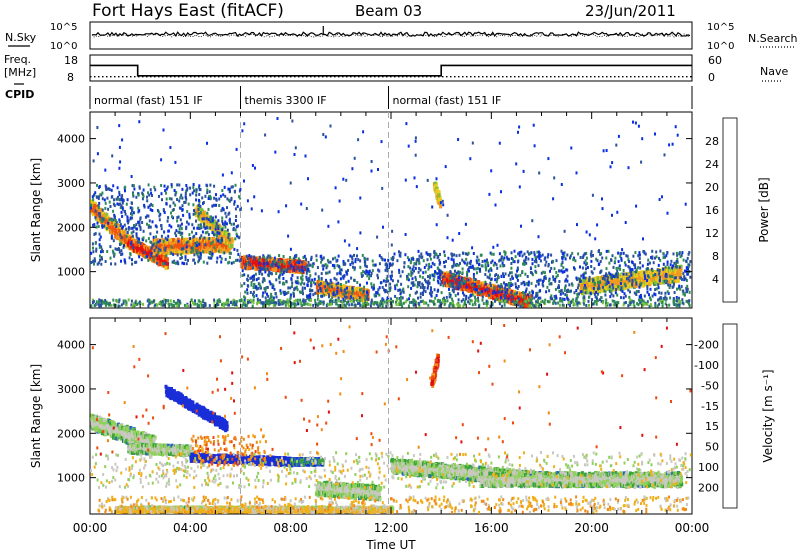  Describe the element at coordinates (630, 11) in the screenshot. I see `date-title: 23/Jun/2011` at that location.